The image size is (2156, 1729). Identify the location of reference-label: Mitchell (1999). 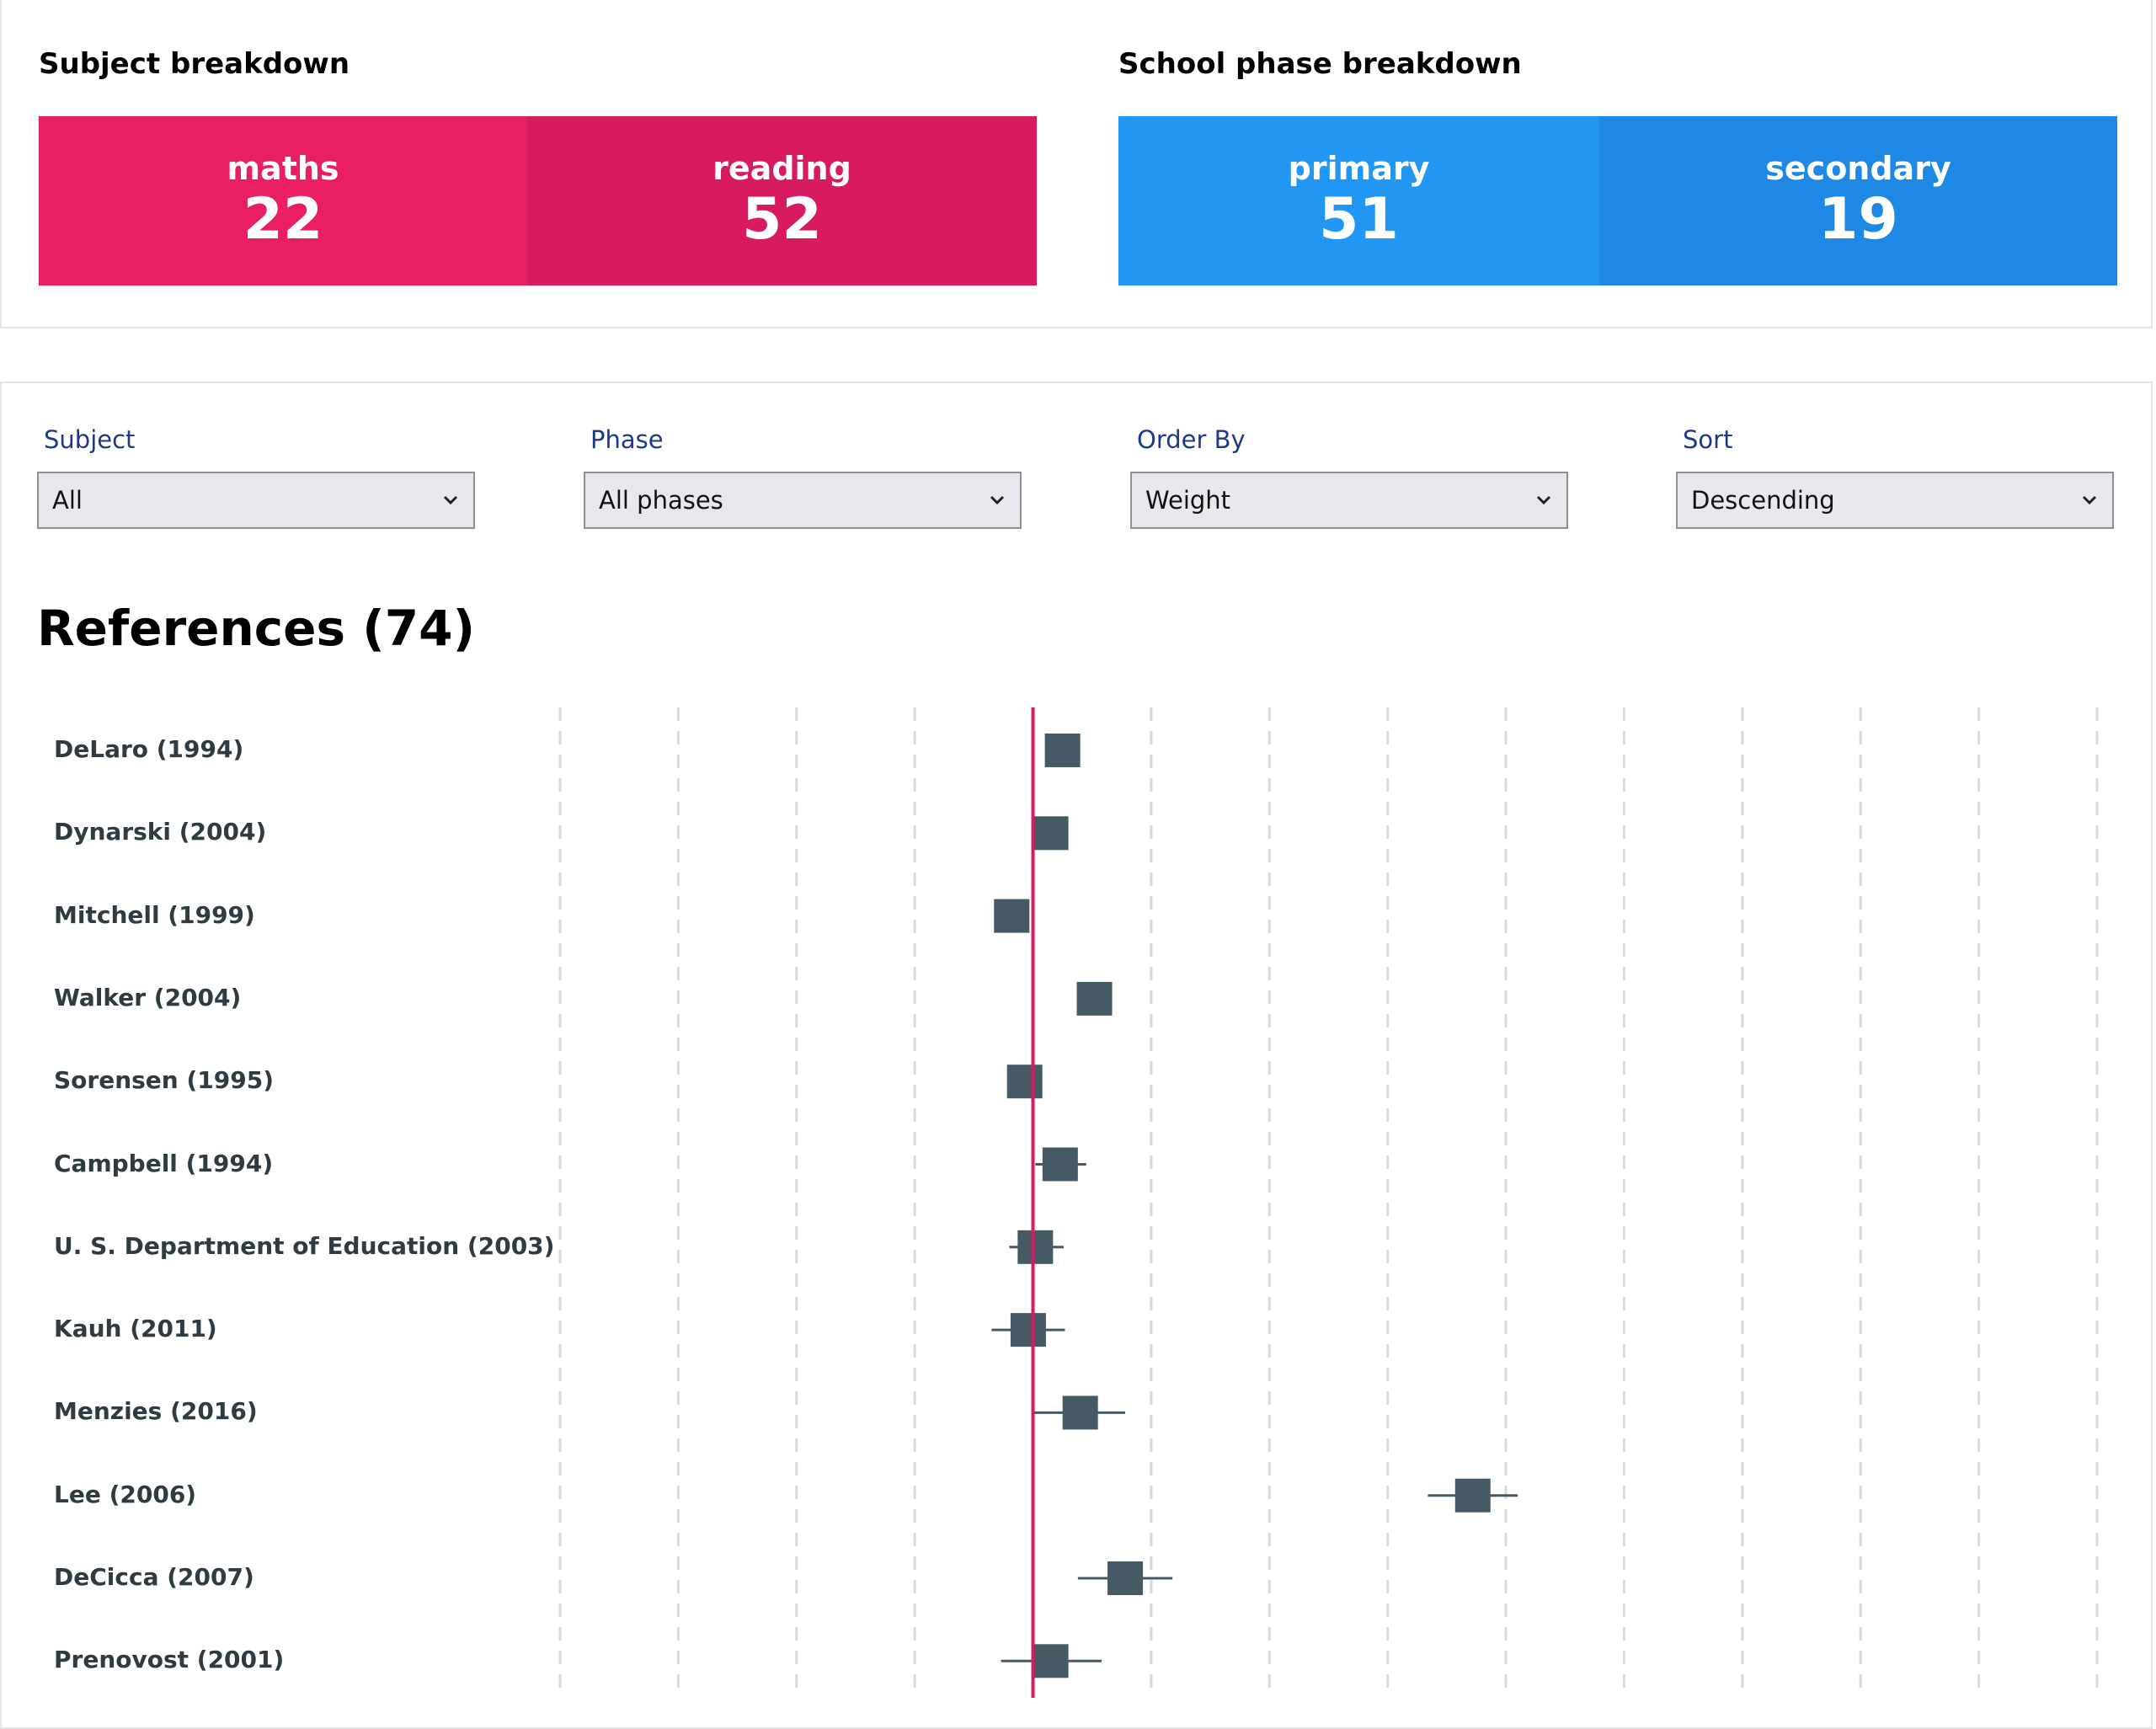
(154, 914).